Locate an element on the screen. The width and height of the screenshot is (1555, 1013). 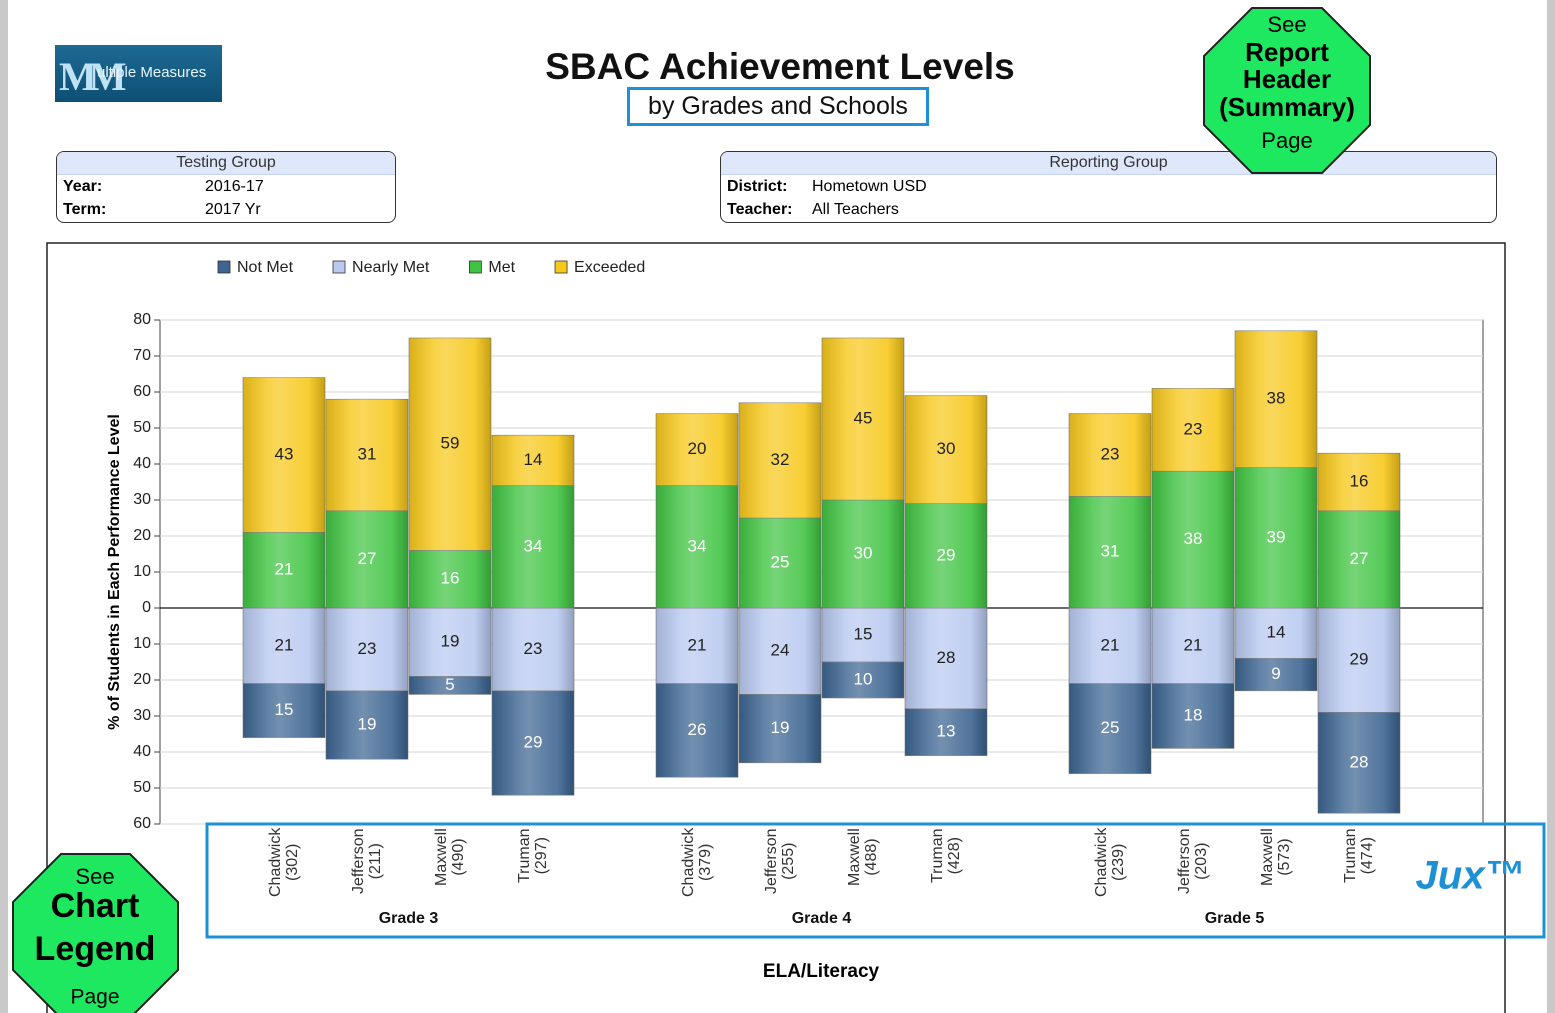
callout-text: Chart is located at coordinates (95, 906).